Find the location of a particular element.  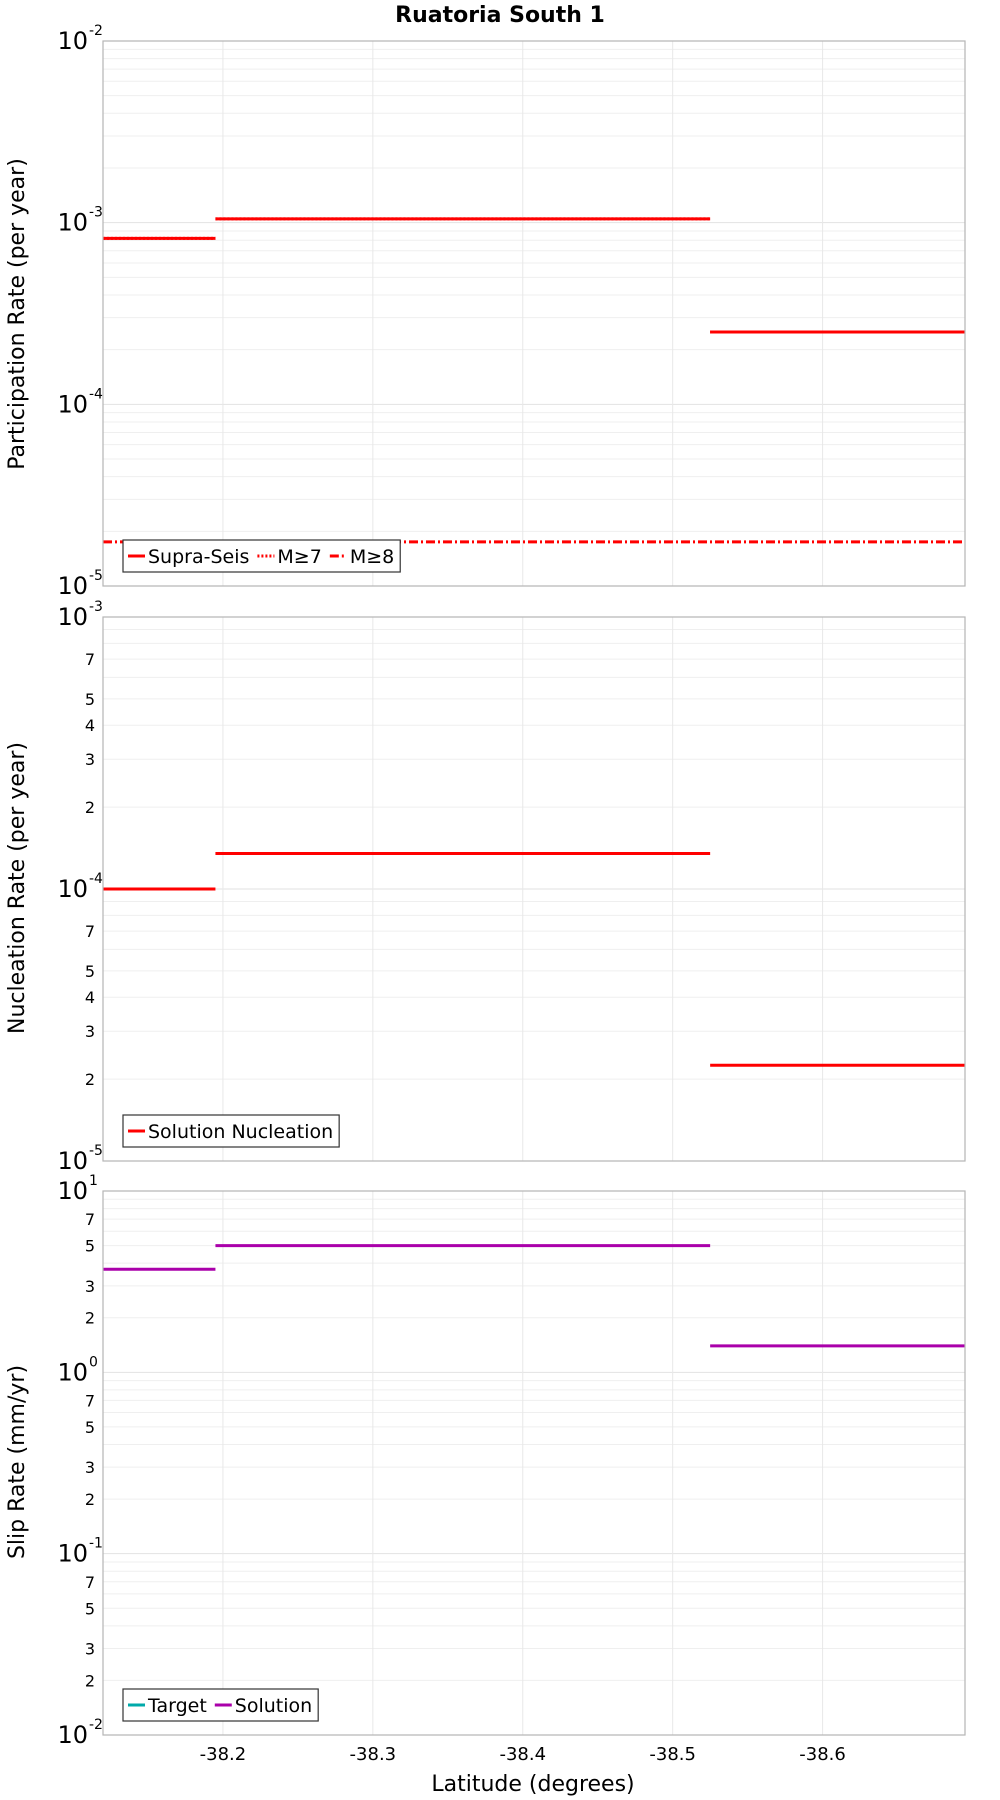

legend-entry: Supra-Seis is located at coordinates (198, 557).